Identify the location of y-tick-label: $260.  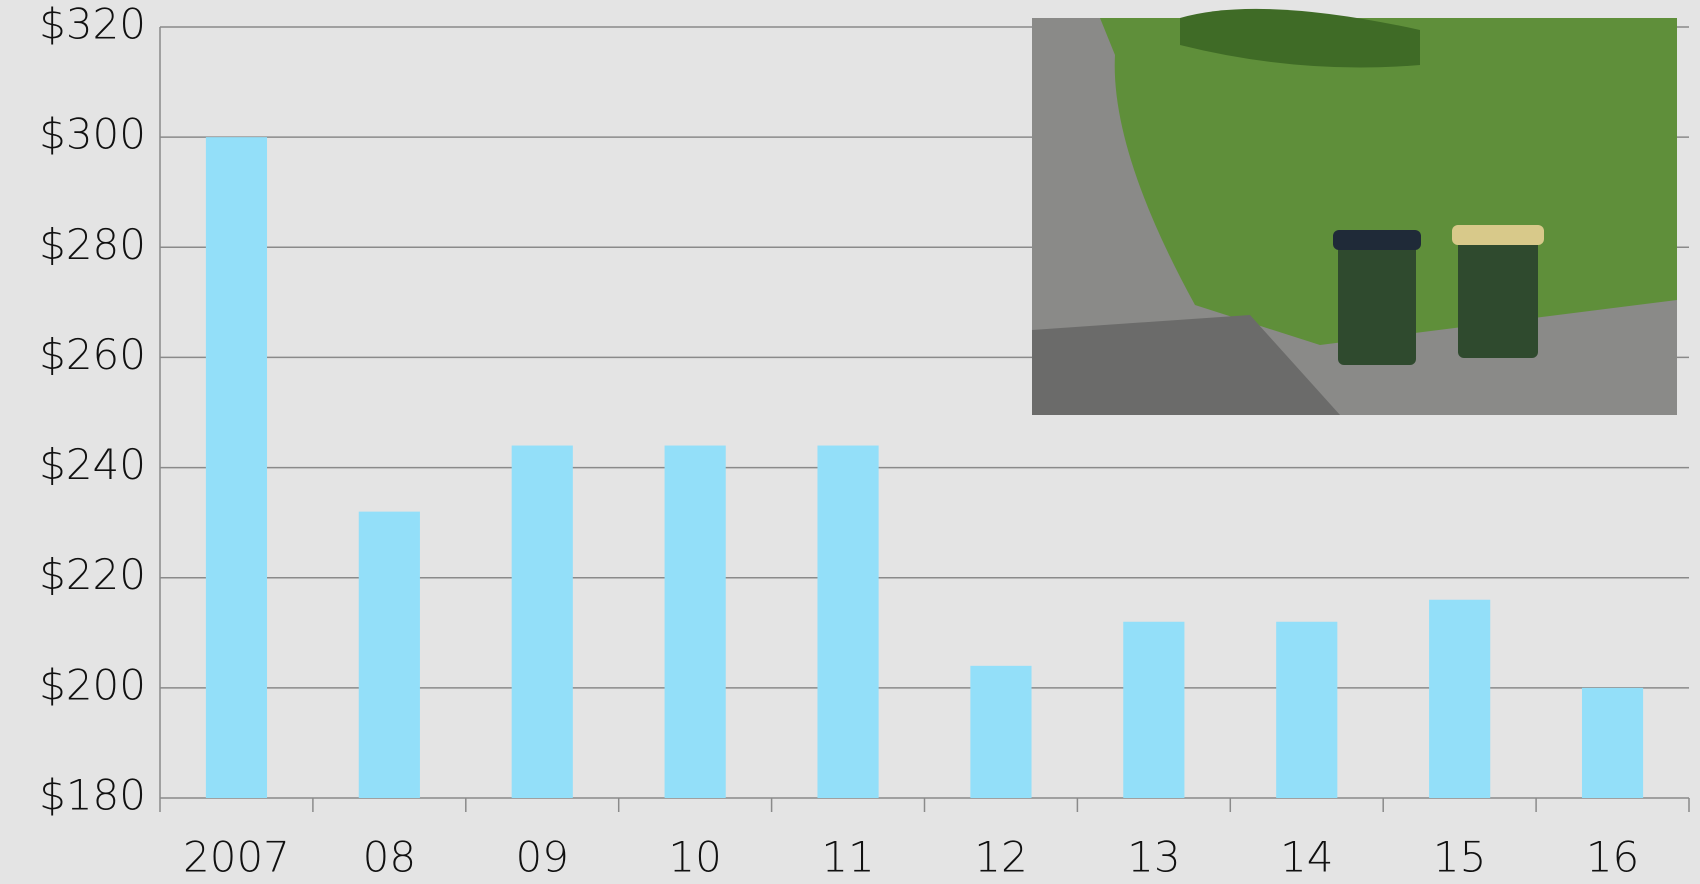
(92, 354).